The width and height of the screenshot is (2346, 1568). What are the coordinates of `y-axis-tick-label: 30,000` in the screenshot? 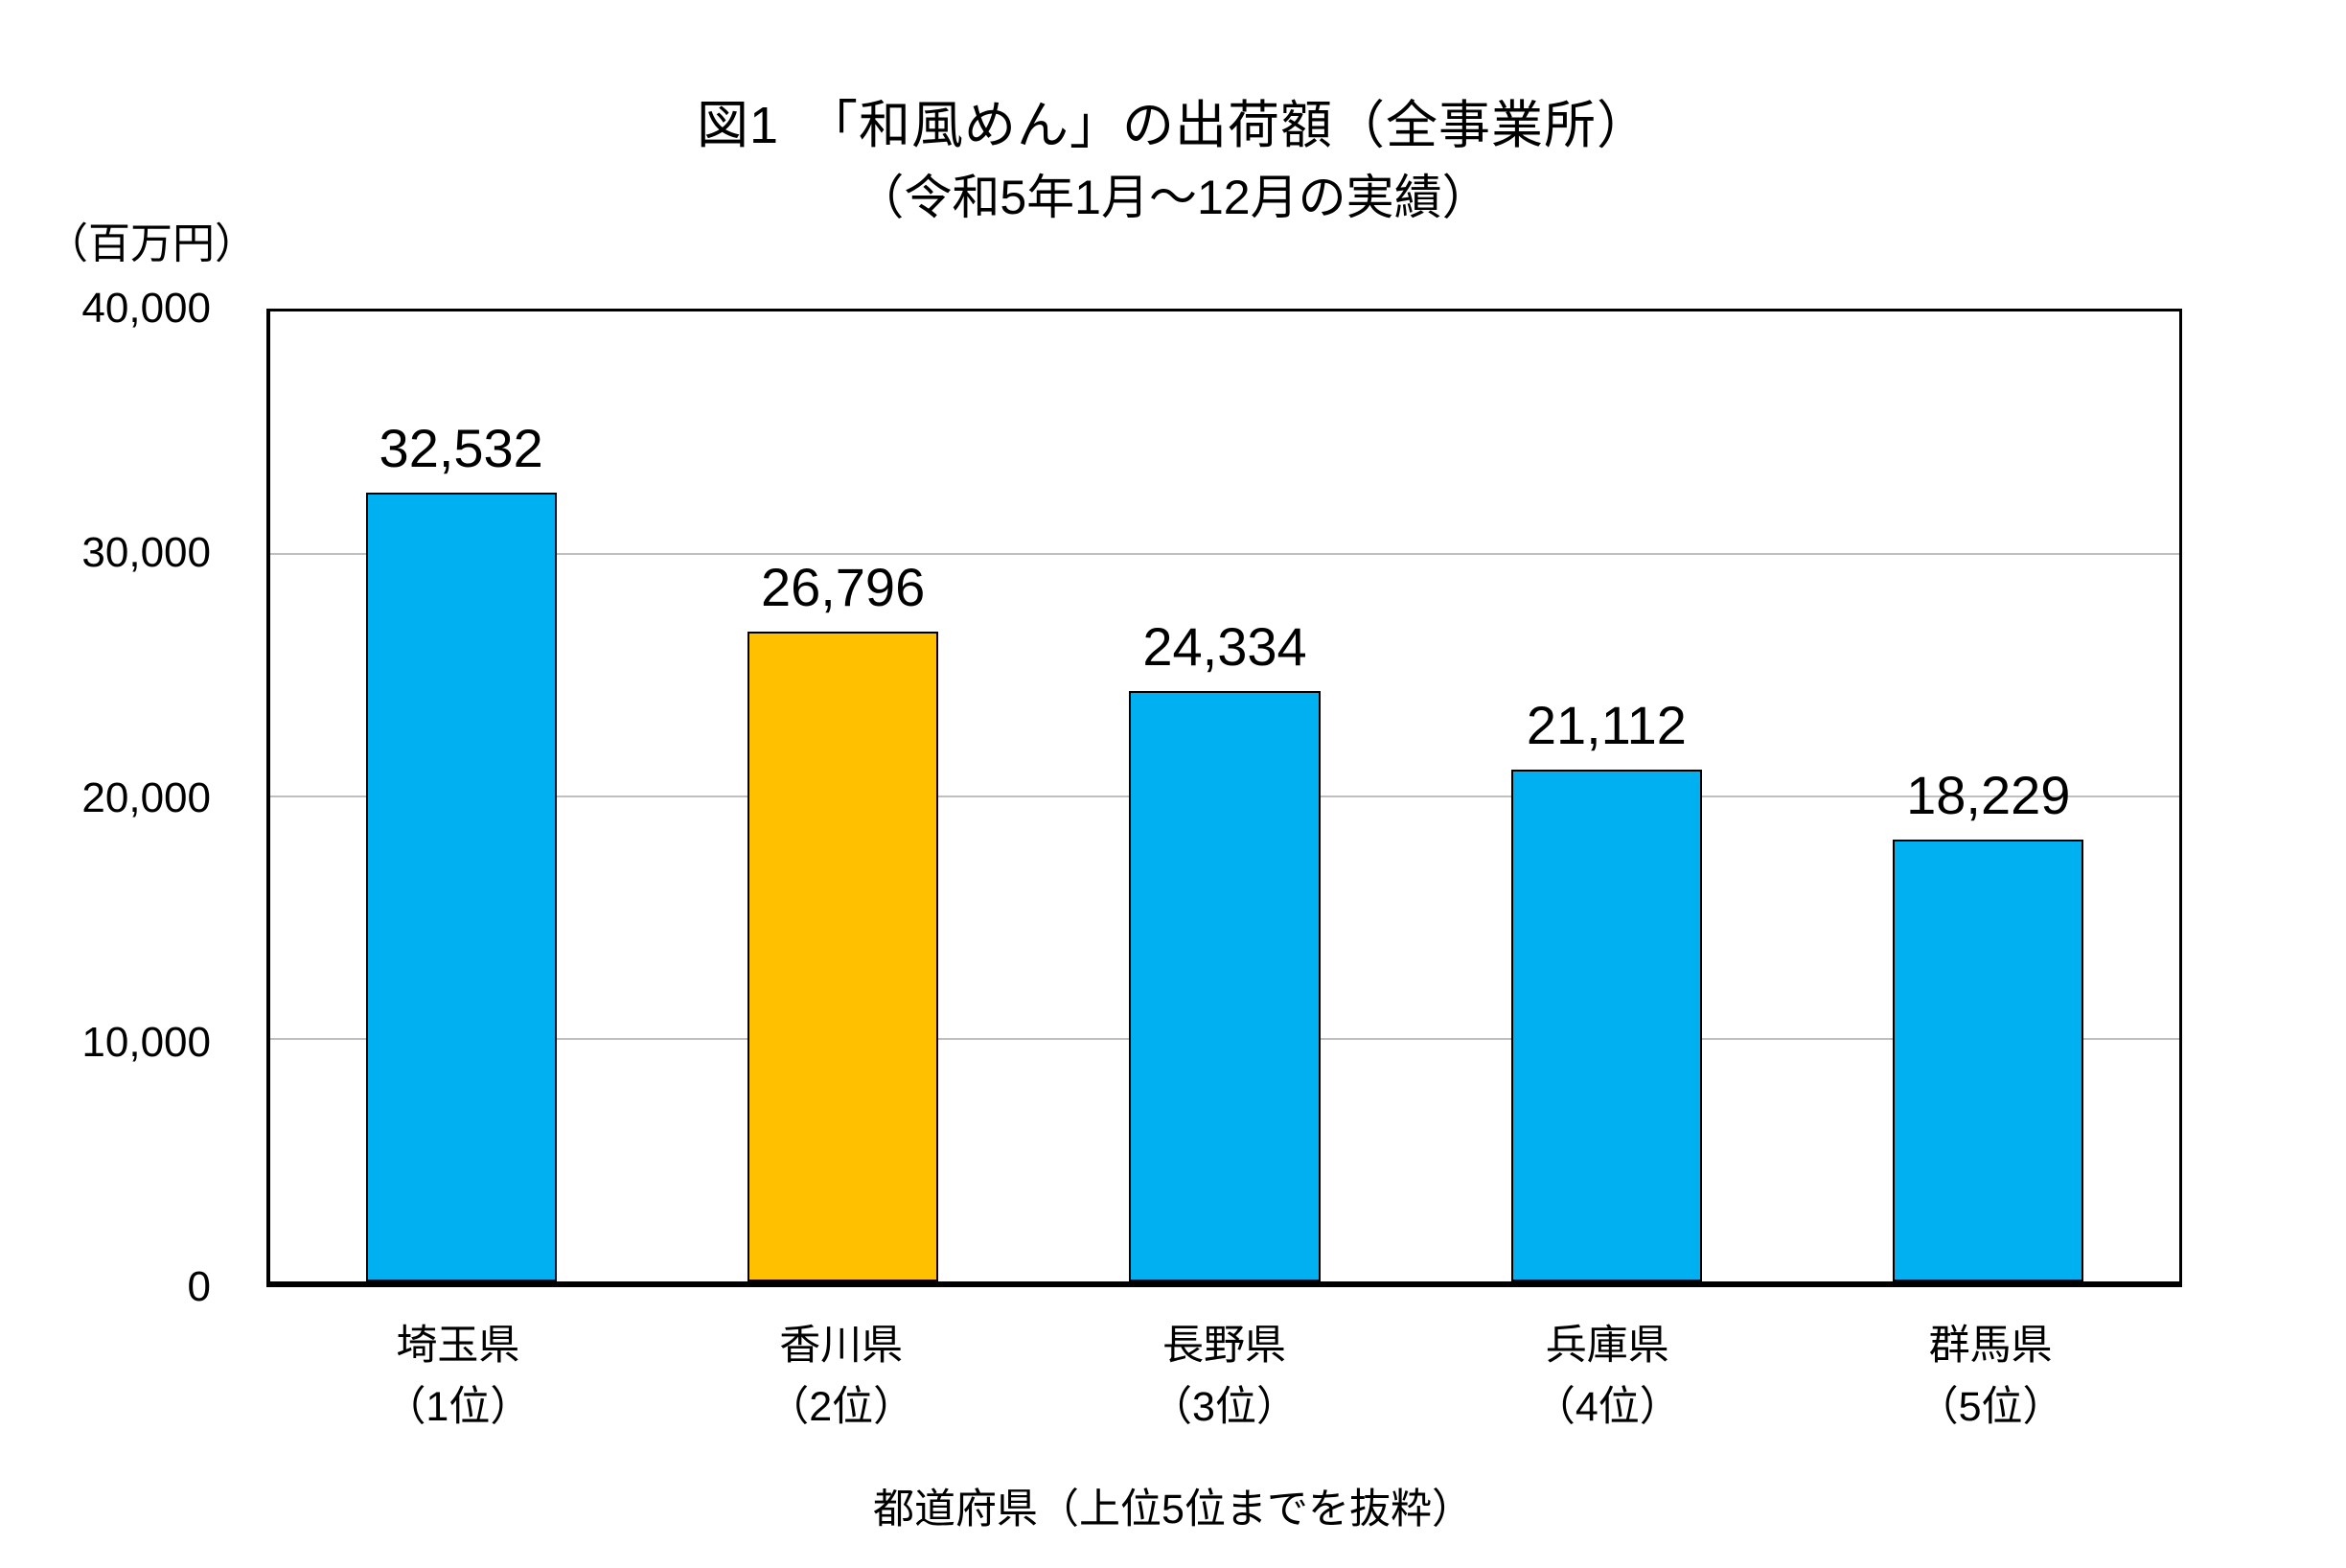 It's located at (146, 552).